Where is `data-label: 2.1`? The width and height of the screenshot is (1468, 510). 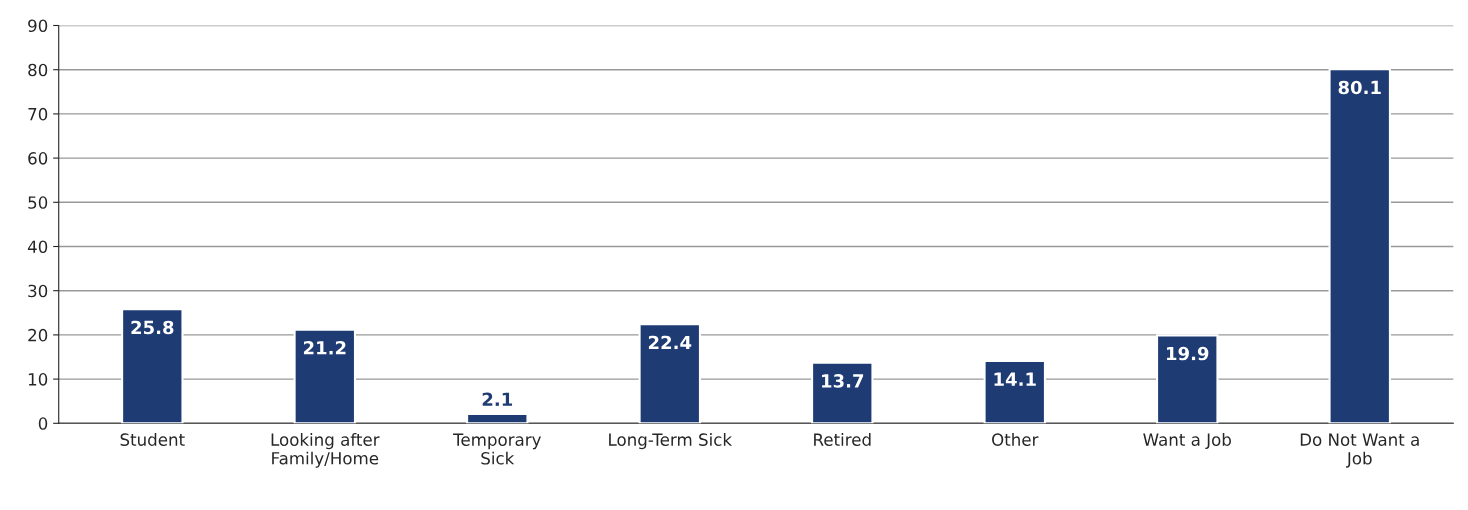
data-label: 2.1 is located at coordinates (497, 399).